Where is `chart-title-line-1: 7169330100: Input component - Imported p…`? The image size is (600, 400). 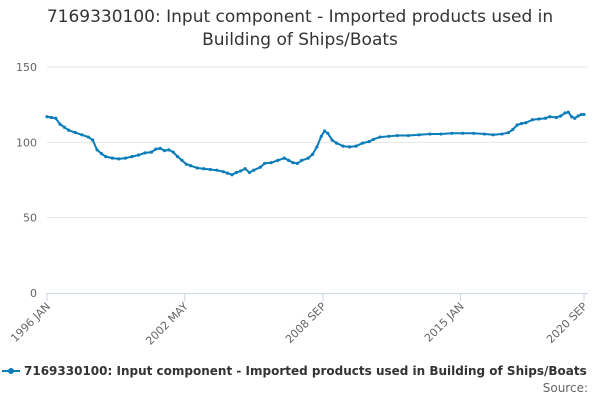 chart-title-line-1: 7169330100: Input component - Imported p… is located at coordinates (300, 17).